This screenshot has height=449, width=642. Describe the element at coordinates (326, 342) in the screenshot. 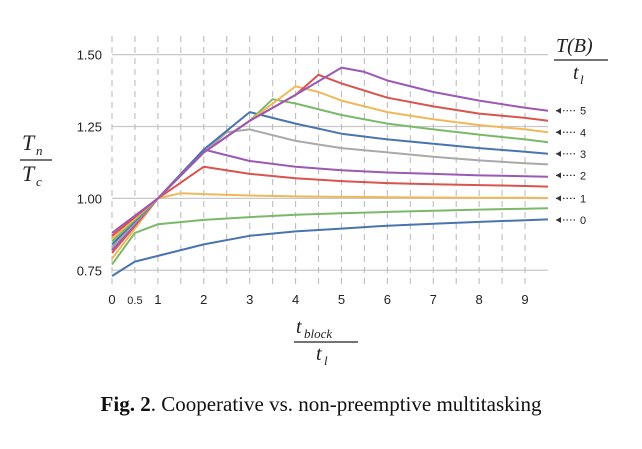

I see `x-axis-label: t block t l` at that location.